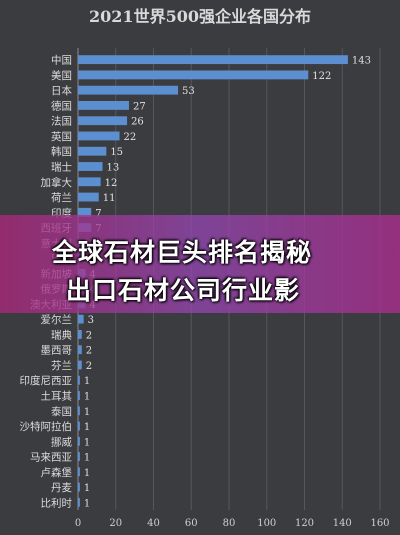 This screenshot has height=535, width=400. What do you see at coordinates (57, 182) in the screenshot?
I see `category-label-8: 加拿大` at bounding box center [57, 182].